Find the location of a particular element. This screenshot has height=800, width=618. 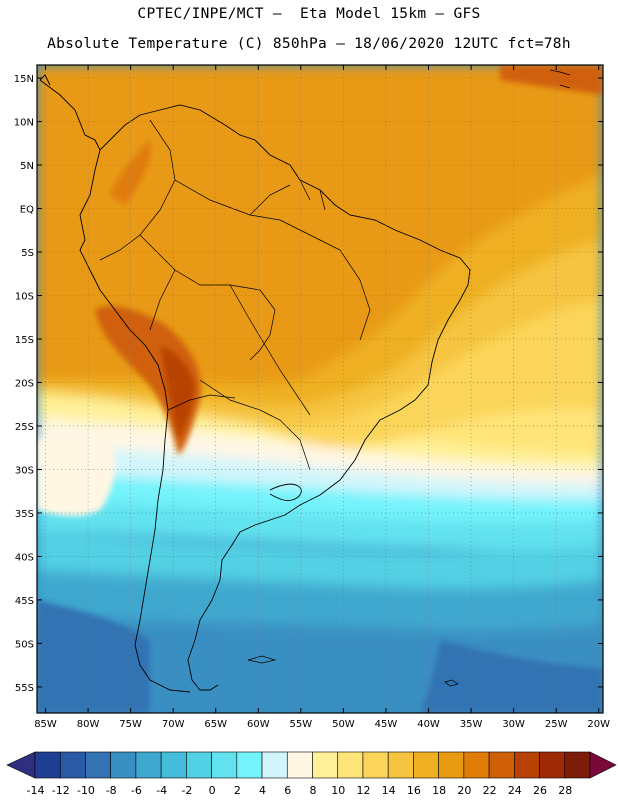

chart-title-line1: CPTEC/INPE/MCT – Eta Model 15km – GFS is located at coordinates (309, 14).